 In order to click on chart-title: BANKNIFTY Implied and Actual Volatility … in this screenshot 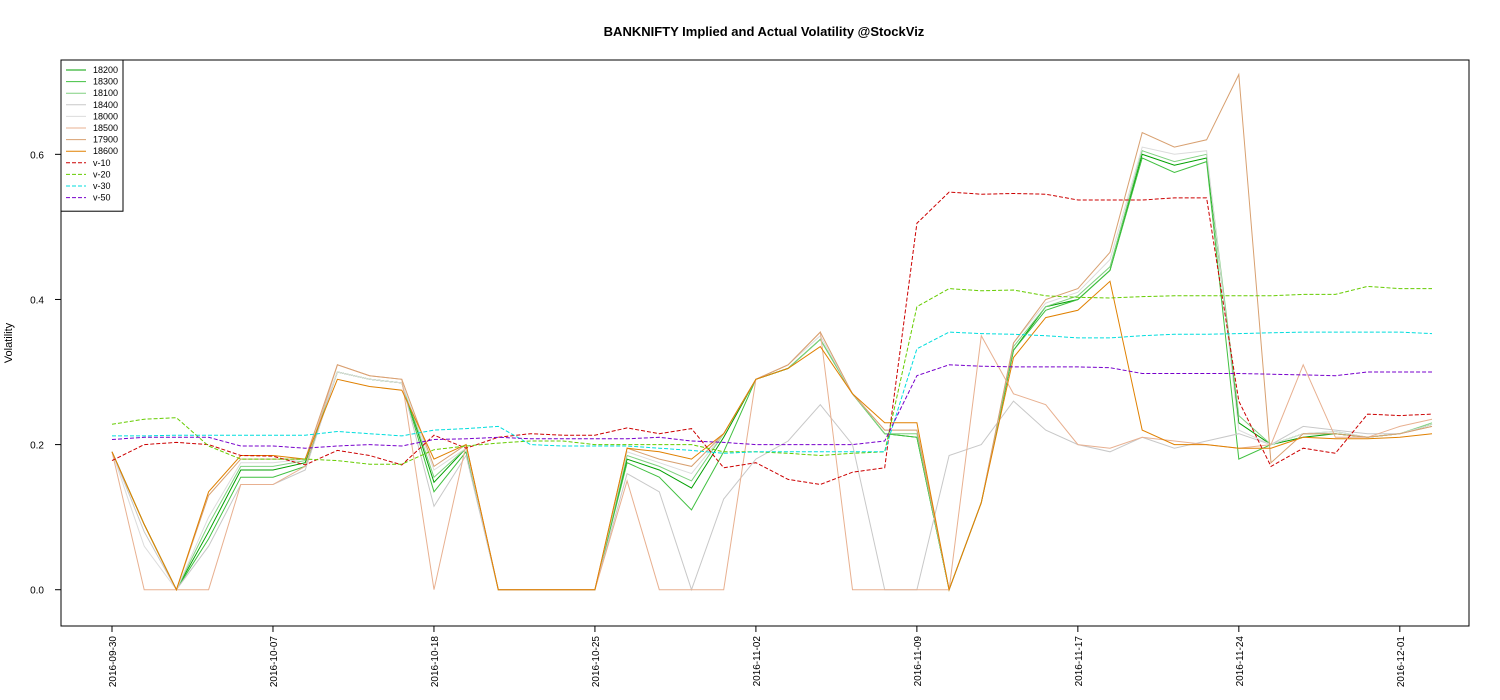, I will do `click(764, 31)`.